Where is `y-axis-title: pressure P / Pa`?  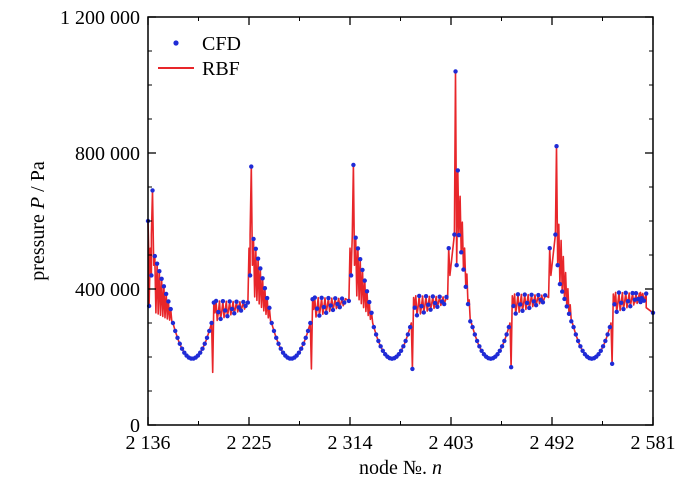 y-axis-title: pressure P / Pa is located at coordinates (38, 221).